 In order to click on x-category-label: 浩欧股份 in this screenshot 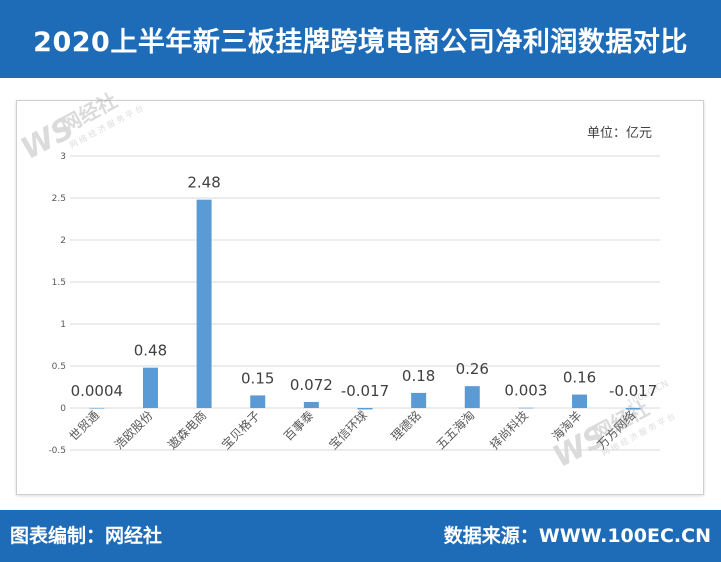, I will do `click(134, 430)`.